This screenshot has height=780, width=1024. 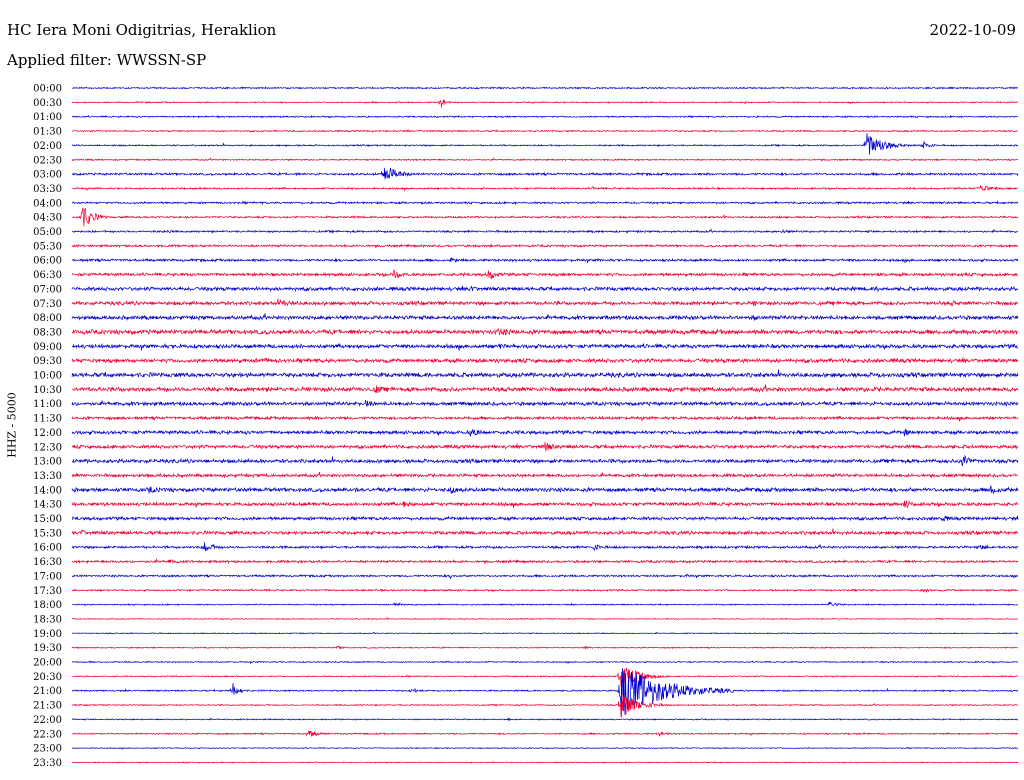 What do you see at coordinates (47, 648) in the screenshot?
I see `time-tick-label: 19:30` at bounding box center [47, 648].